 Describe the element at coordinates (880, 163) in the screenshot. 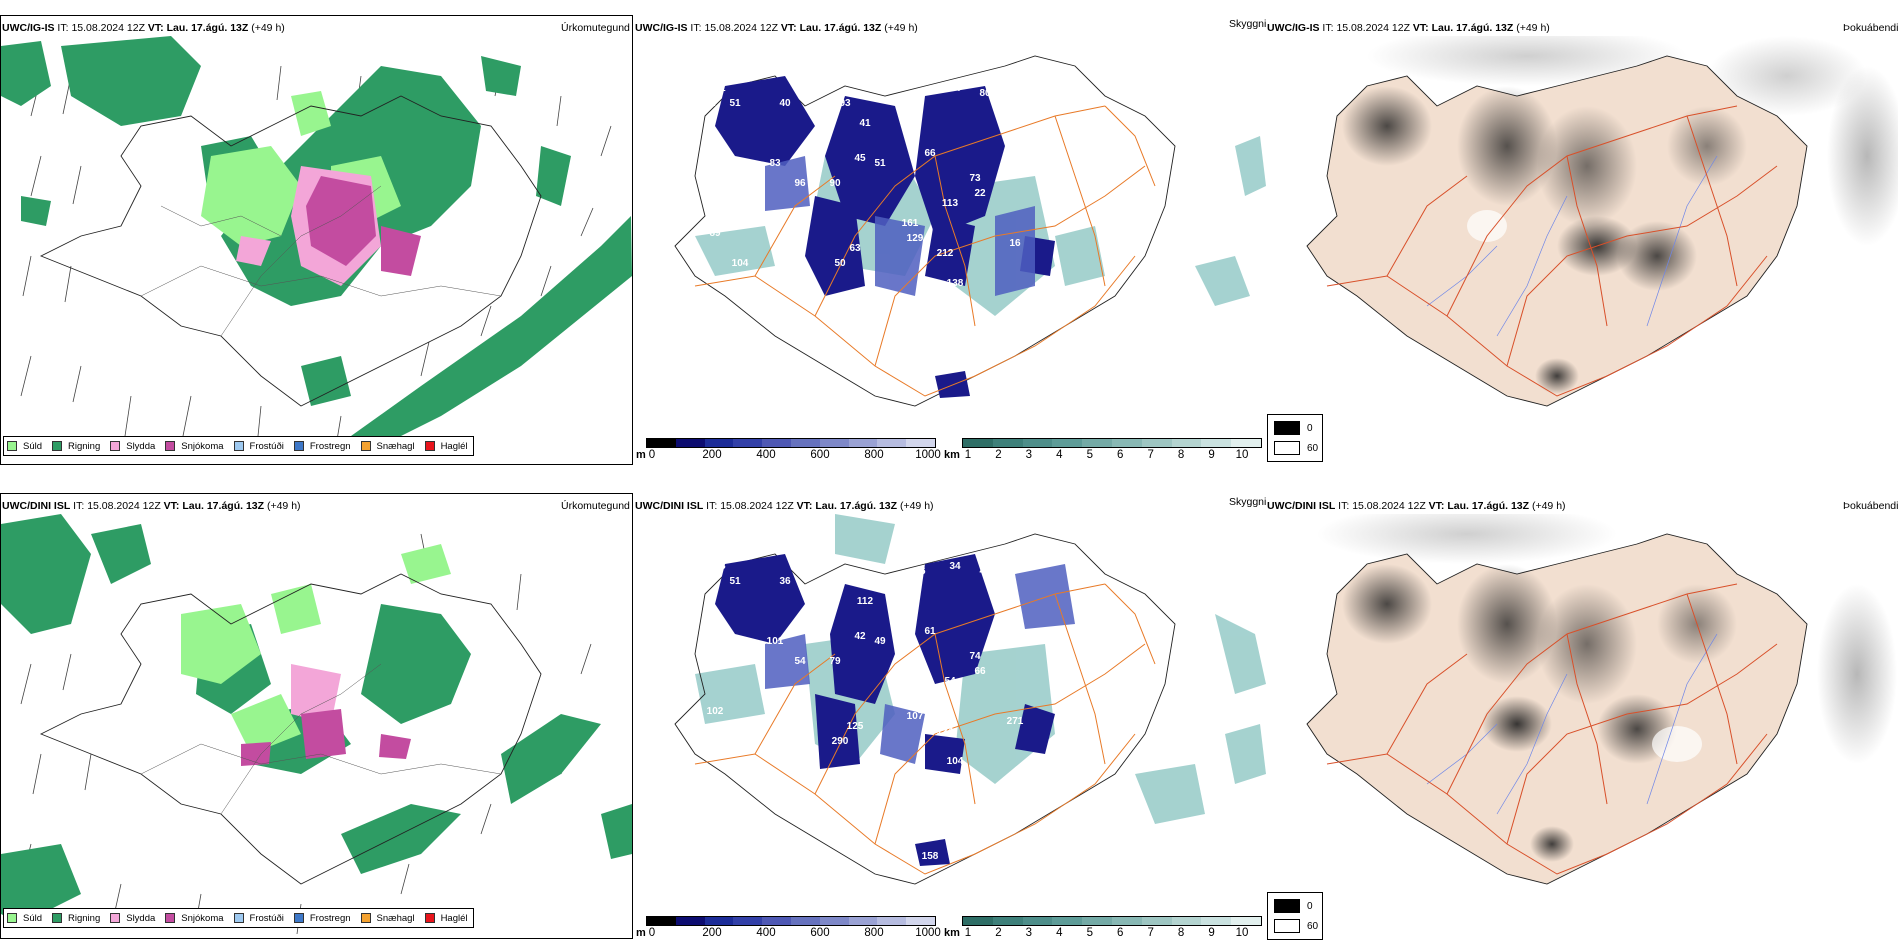

I see `cloud-base-value: 51` at that location.